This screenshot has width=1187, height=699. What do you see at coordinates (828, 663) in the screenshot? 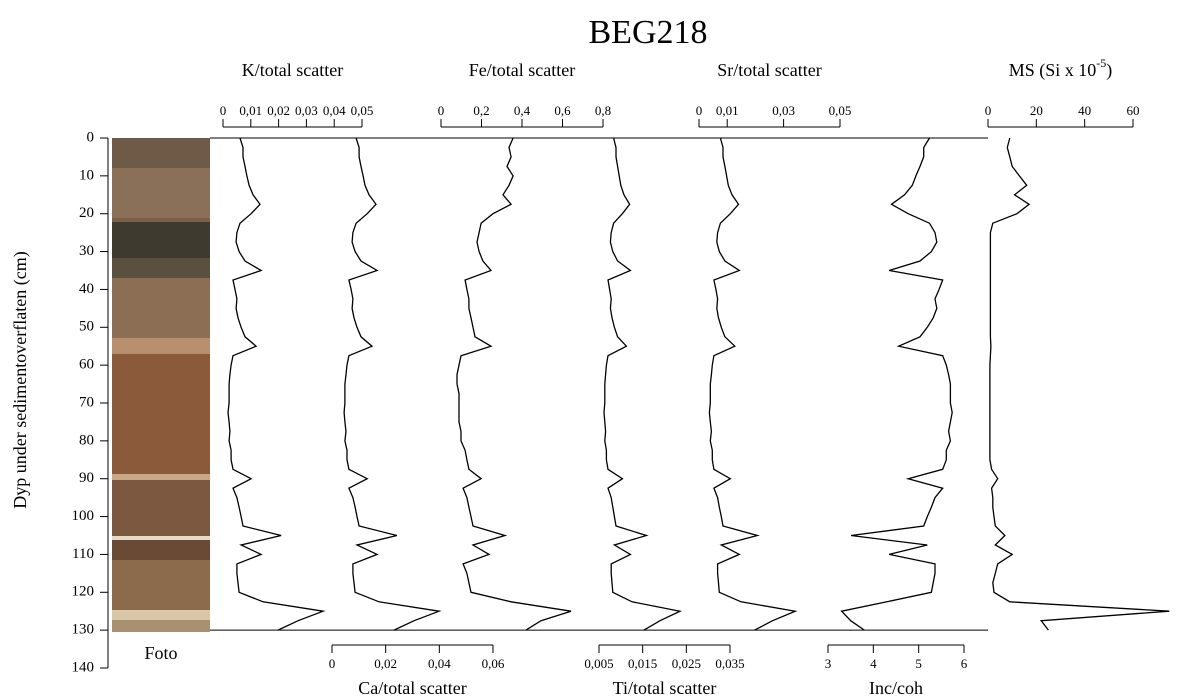
I see `x-tick-label: 3` at bounding box center [828, 663].